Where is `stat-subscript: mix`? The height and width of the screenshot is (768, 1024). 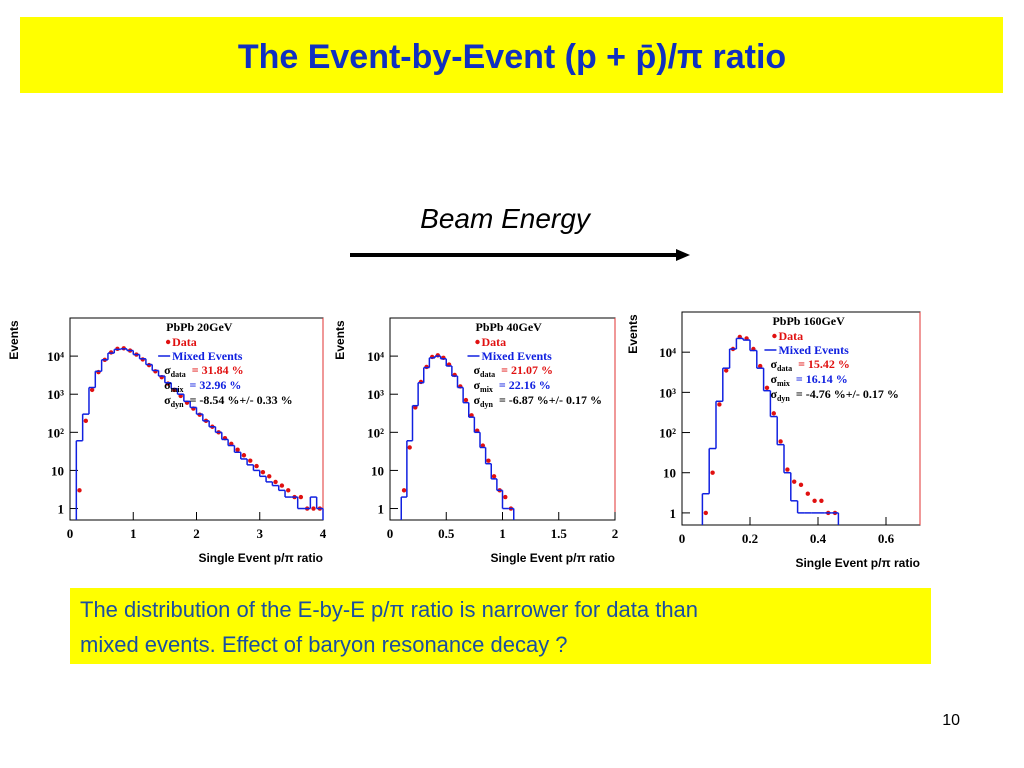
stat-subscript: mix is located at coordinates (783, 383).